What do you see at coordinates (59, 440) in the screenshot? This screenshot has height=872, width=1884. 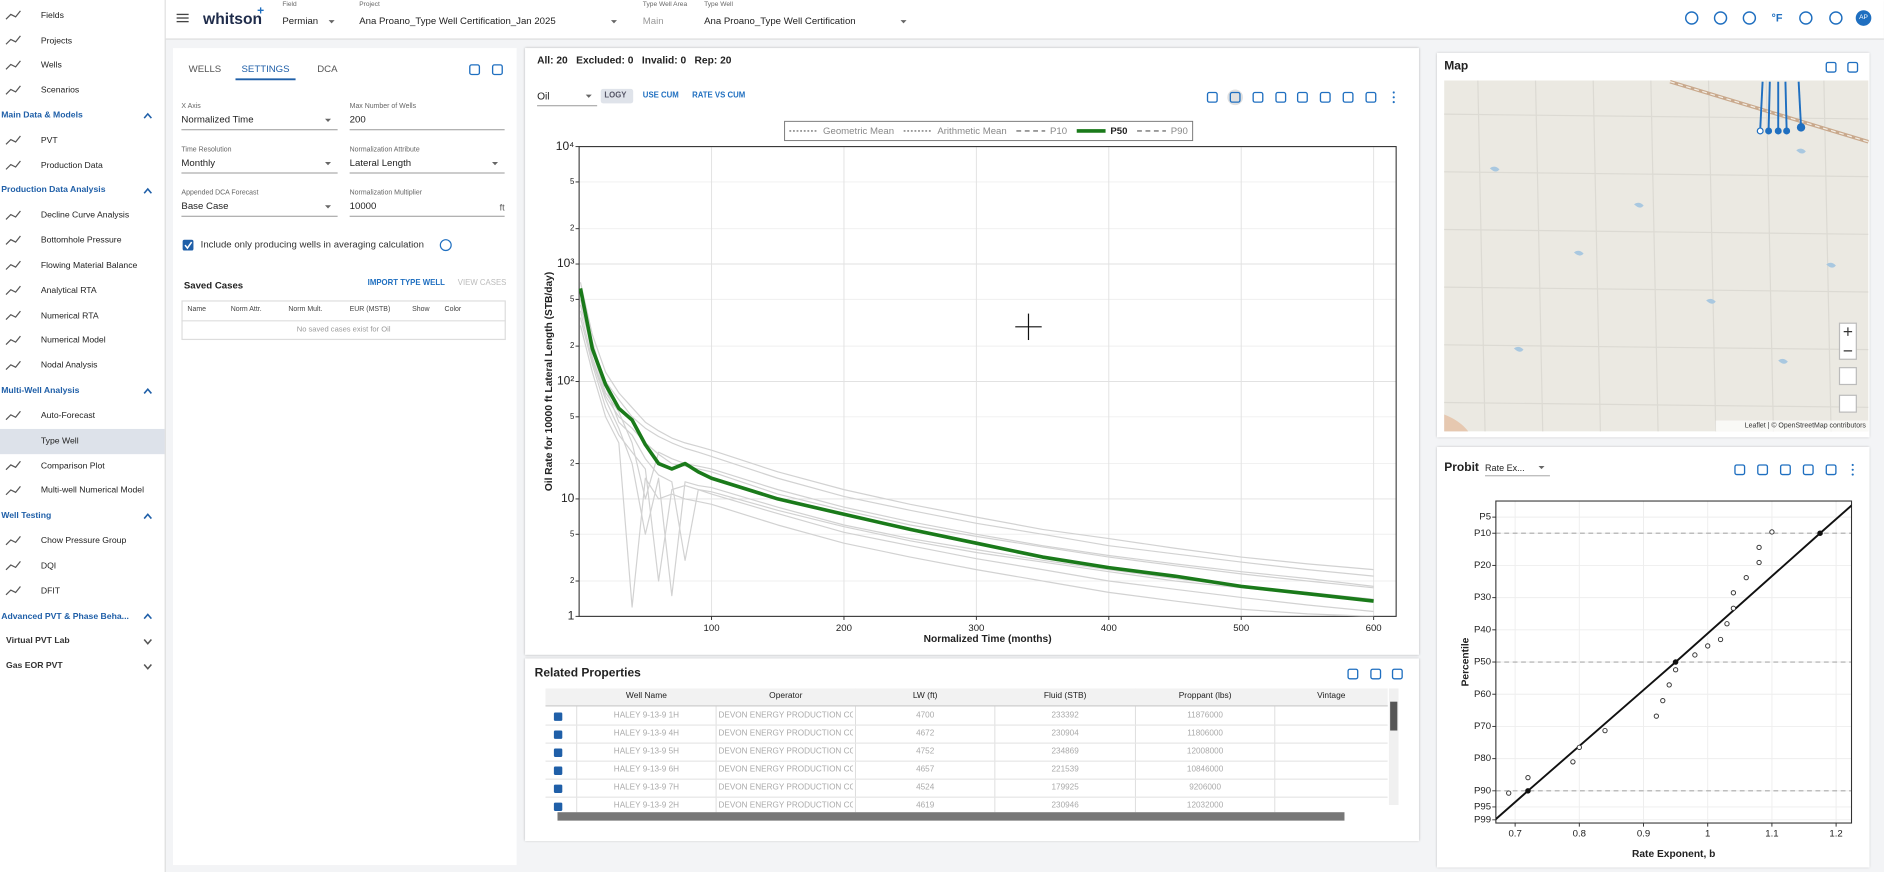 I see `nav-item: Type Well` at bounding box center [59, 440].